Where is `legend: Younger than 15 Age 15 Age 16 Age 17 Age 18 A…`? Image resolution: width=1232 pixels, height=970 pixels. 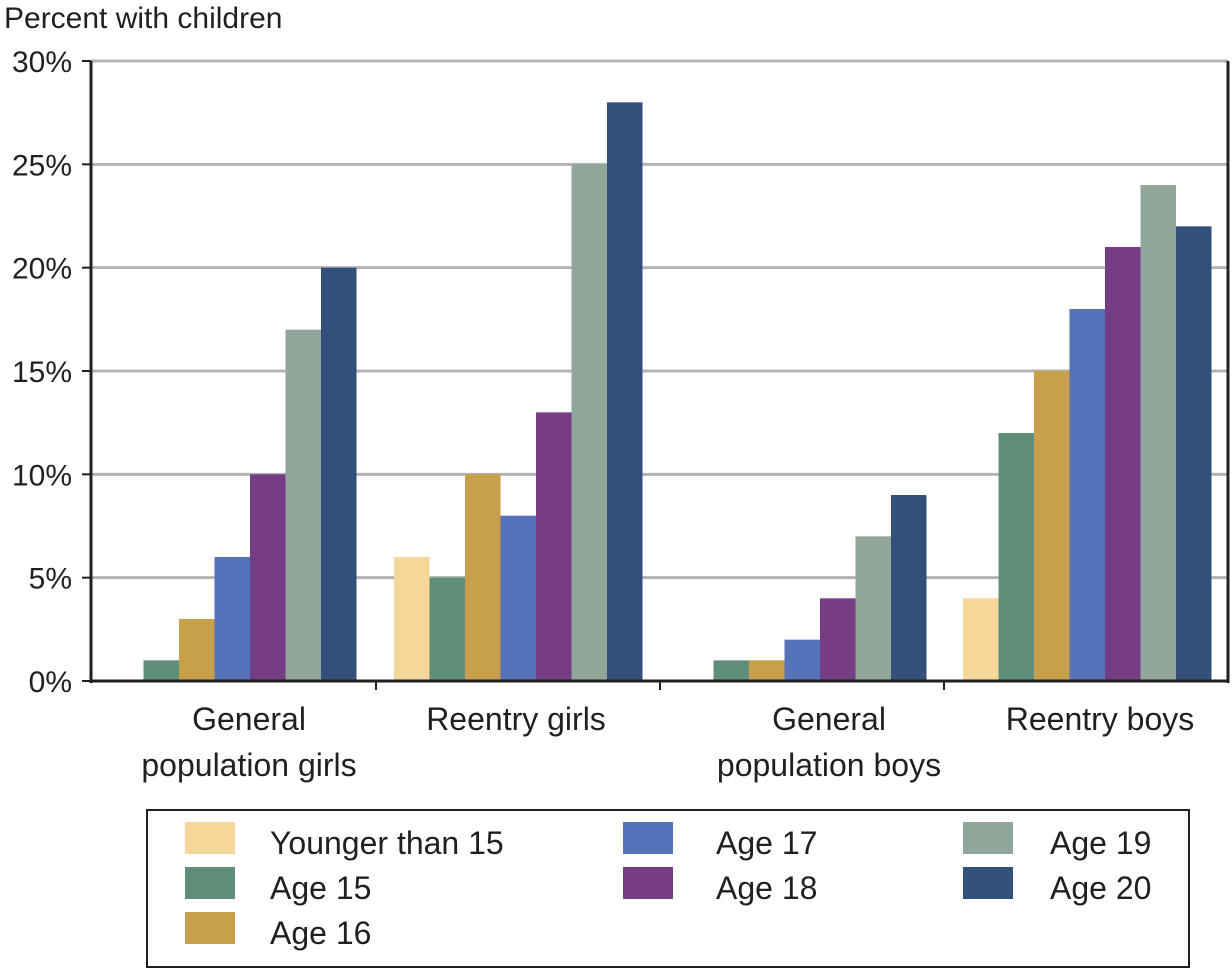 legend: Younger than 15 Age 15 Age 16 Age 17 Age 18 A… is located at coordinates (668, 888).